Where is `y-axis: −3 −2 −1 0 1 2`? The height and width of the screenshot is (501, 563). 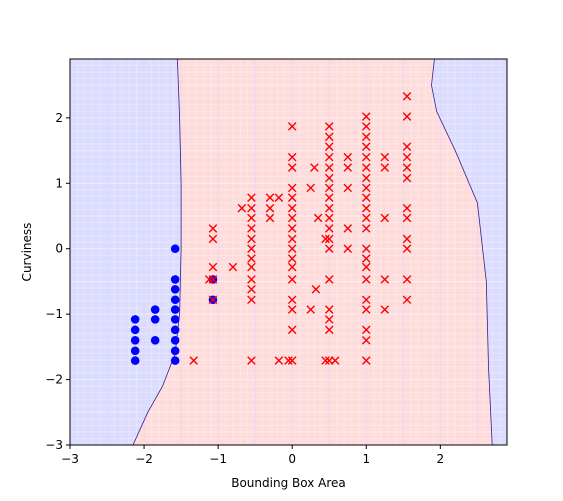
y-axis: −3 −2 −1 0 1 2 is located at coordinates (57, 281).